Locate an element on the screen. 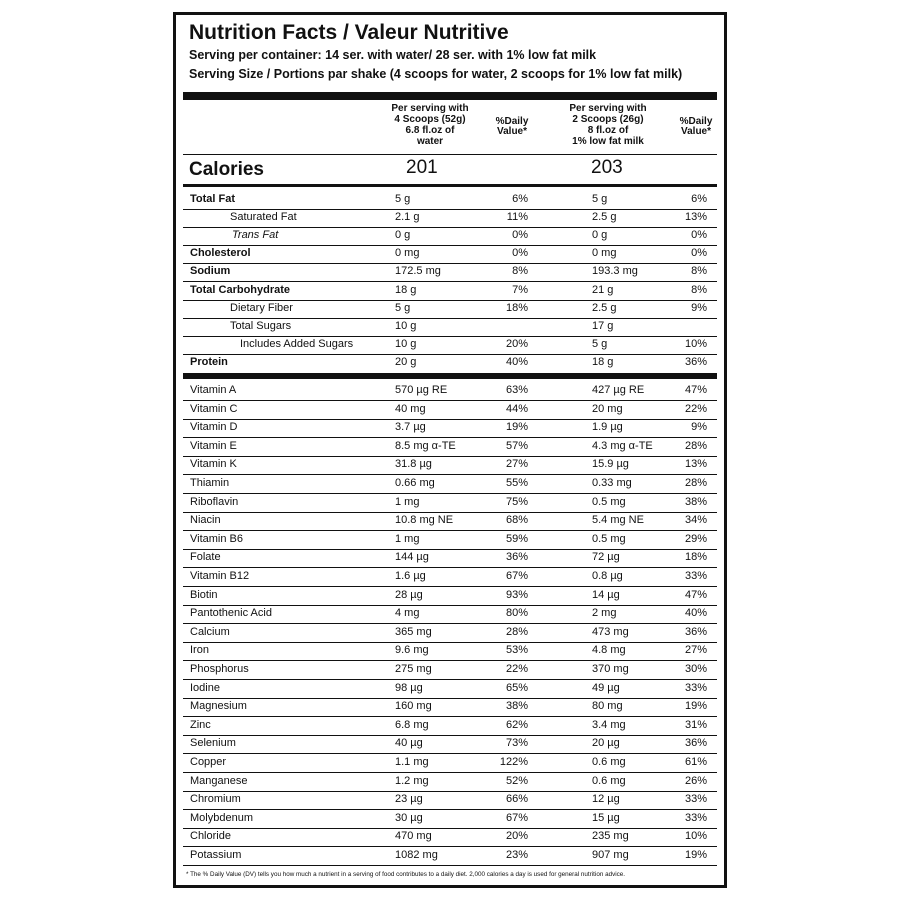  amount: 144 µg is located at coordinates (412, 557).